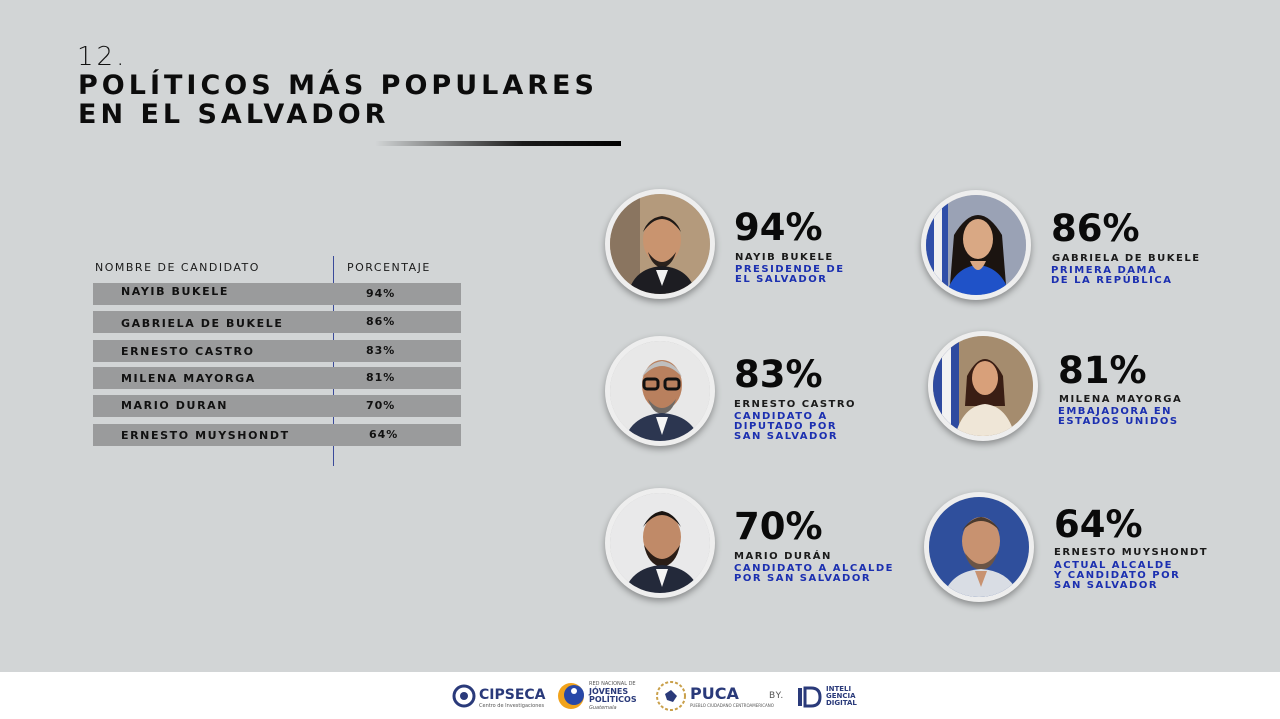  What do you see at coordinates (795, 404) in the screenshot?
I see `card-name: ERNESTO CASTRO` at bounding box center [795, 404].